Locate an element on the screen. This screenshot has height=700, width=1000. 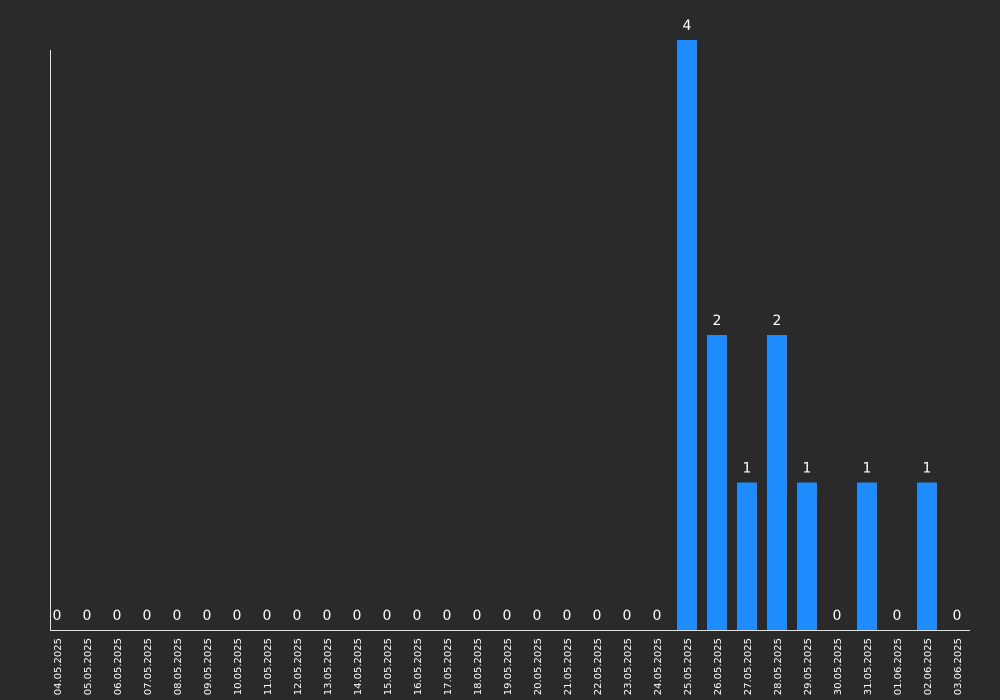
x-tick-label-15.05.2025: 15.05.2025 is located at coordinates (388, 666).